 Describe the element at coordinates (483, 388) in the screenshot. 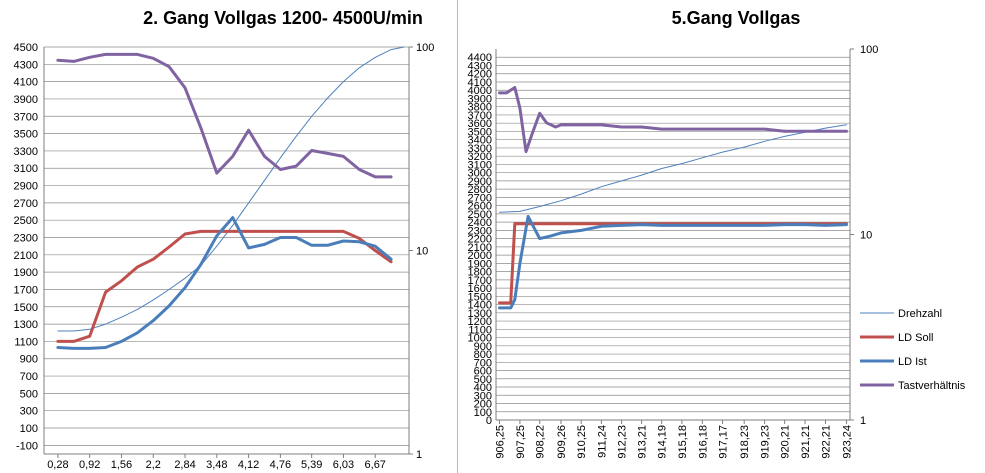

I see `chart-2-y-tick-label: 400` at that location.